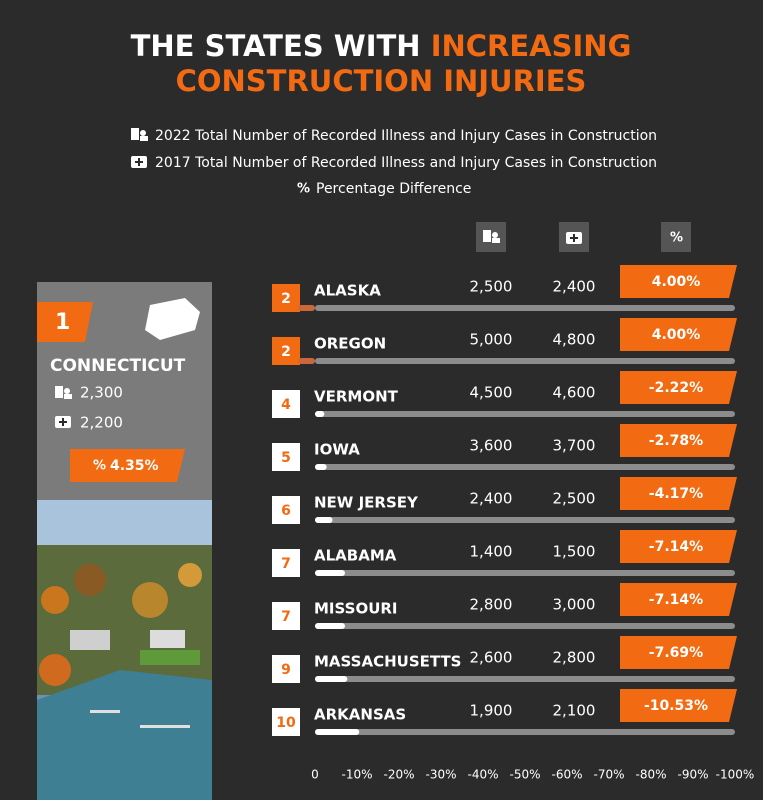  Describe the element at coordinates (574, 287) in the screenshot. I see `cases-2017: 2,400` at that location.